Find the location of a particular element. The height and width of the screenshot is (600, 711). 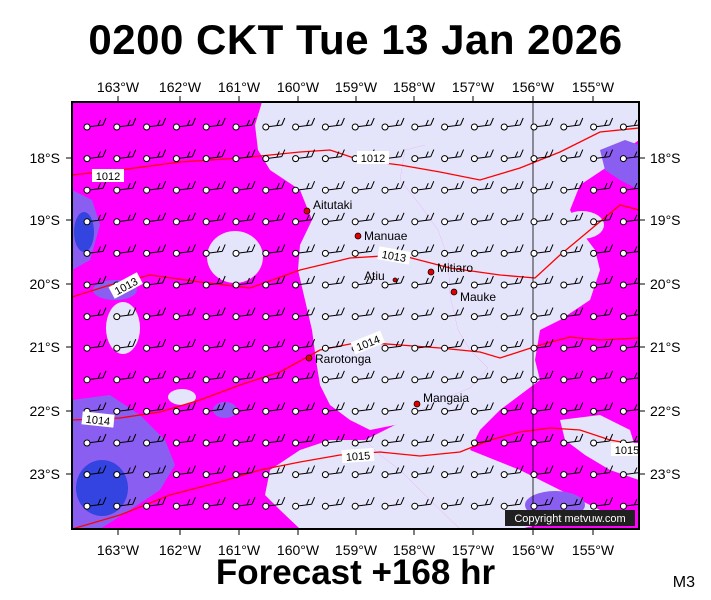

lon-label-bottom: 155°W is located at coordinates (593, 550).